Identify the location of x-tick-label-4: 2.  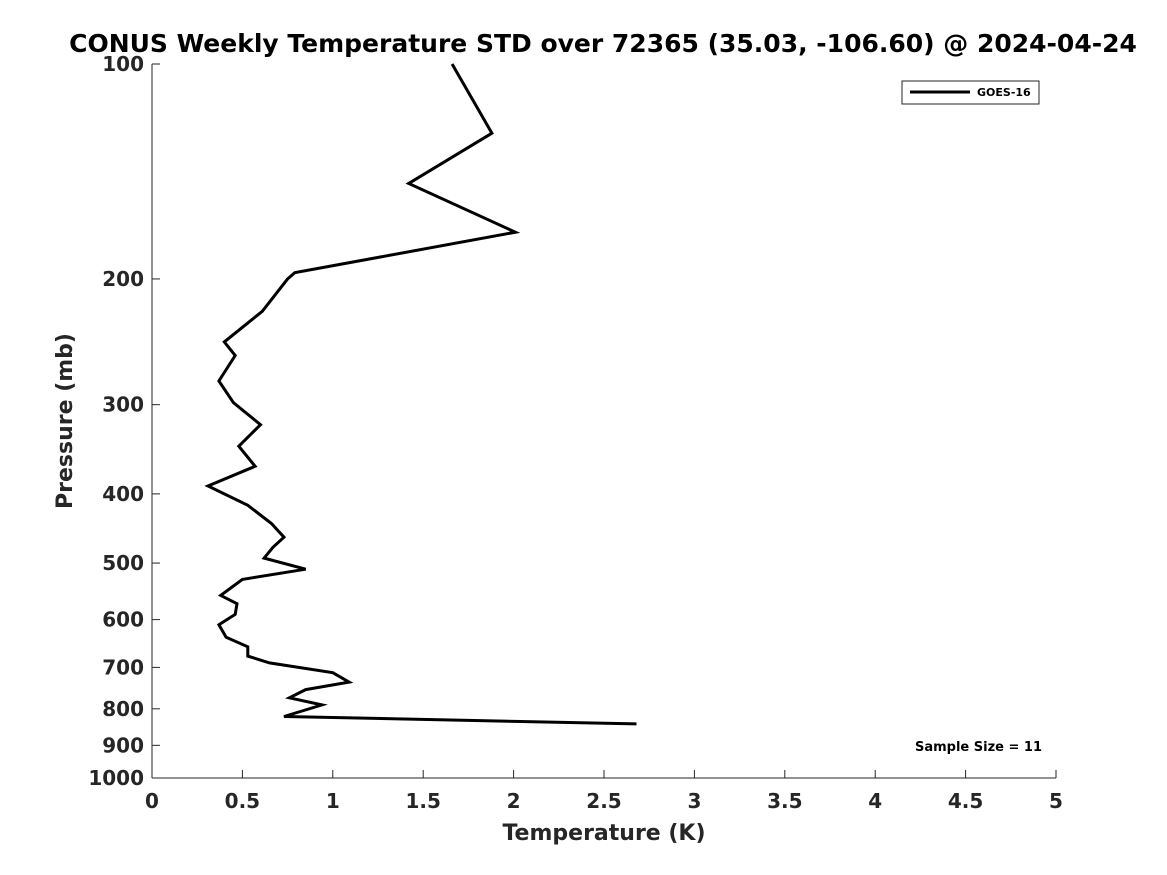
(514, 801).